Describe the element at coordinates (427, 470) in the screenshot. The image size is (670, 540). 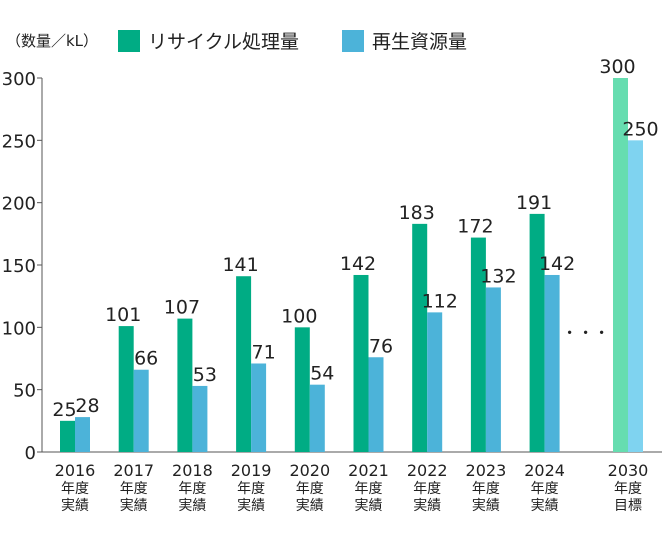
I see `x-tick-label: 2022` at that location.